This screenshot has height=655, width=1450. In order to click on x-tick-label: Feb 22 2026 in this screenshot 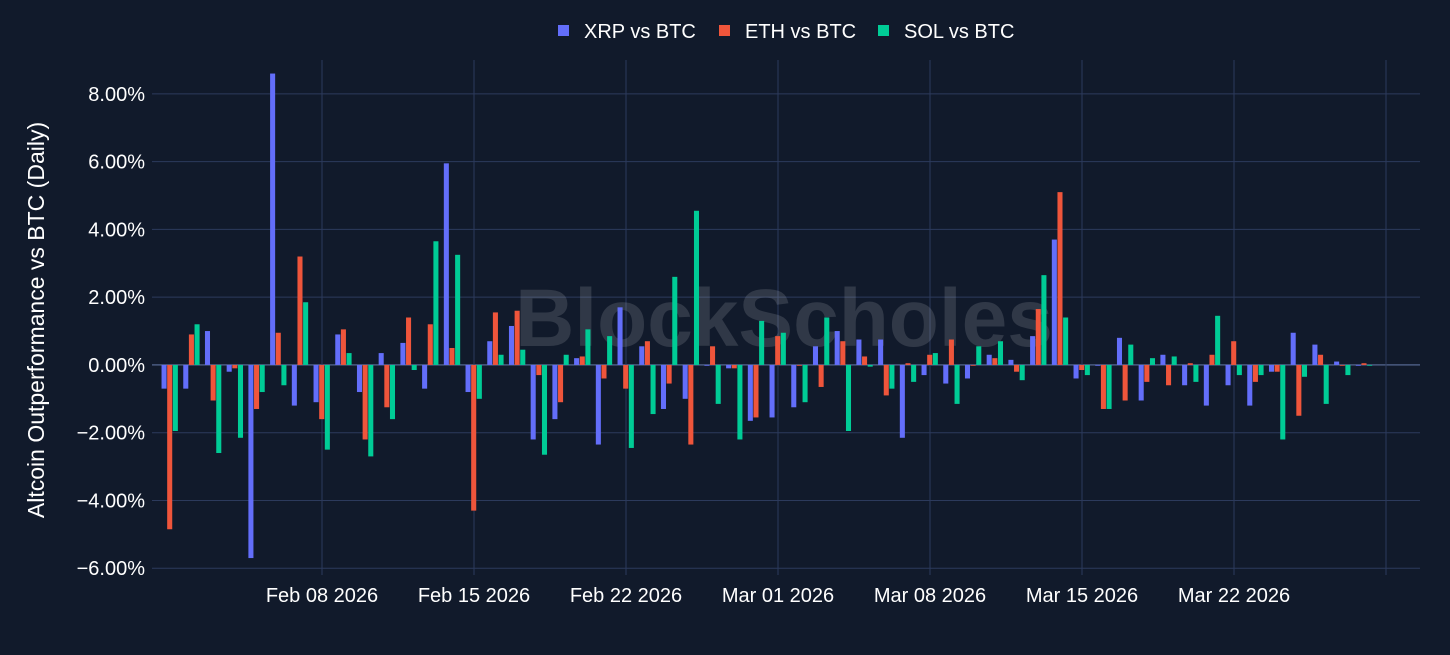, I will do `click(626, 596)`.